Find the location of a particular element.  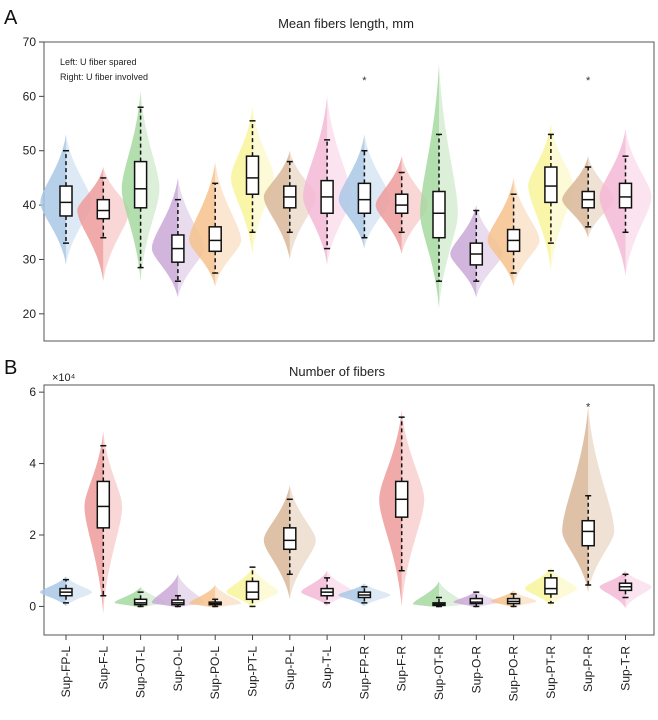

chart-b-violin-Sup-F-R is located at coordinates (402, 508).